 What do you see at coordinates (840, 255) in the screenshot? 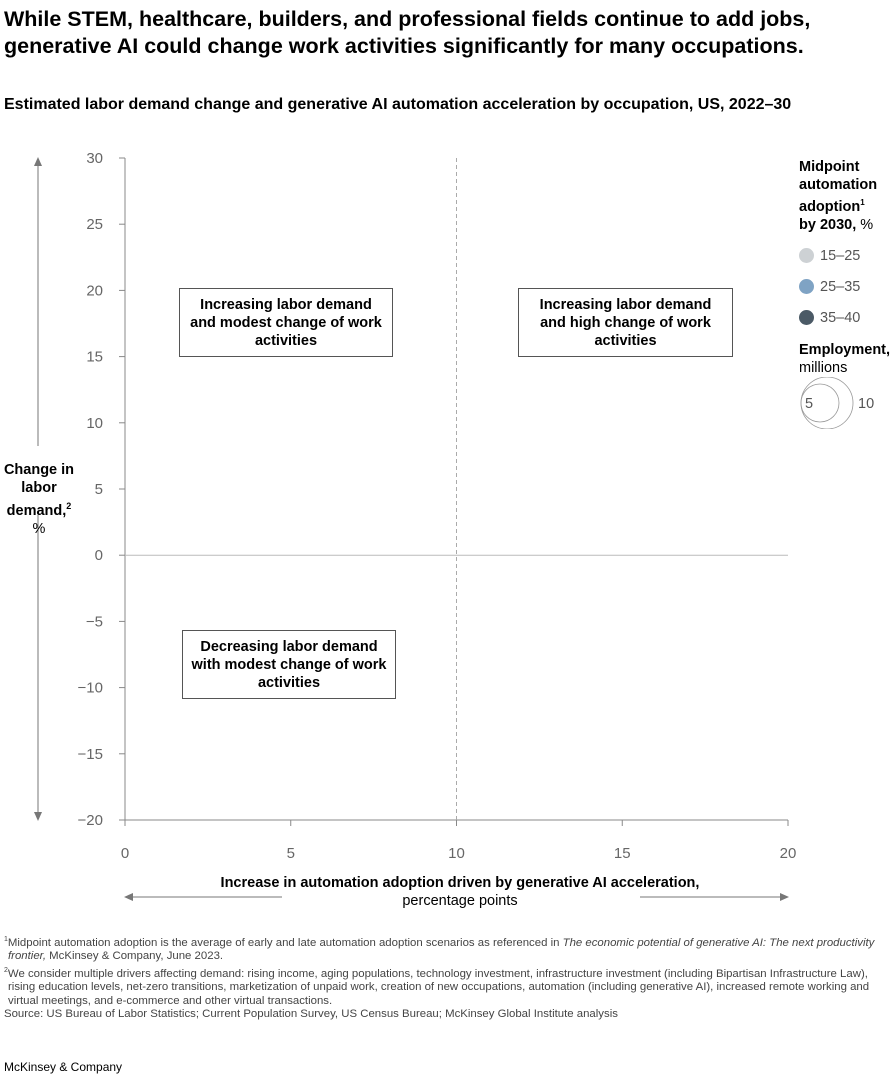
I see `legend-label: 15–25` at bounding box center [840, 255].